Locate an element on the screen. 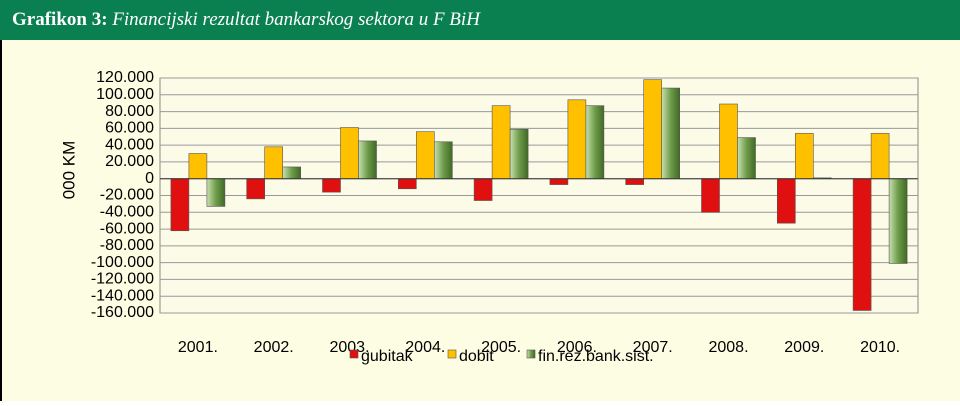 The height and width of the screenshot is (406, 960). x-tick-label: 2008. is located at coordinates (728, 347).